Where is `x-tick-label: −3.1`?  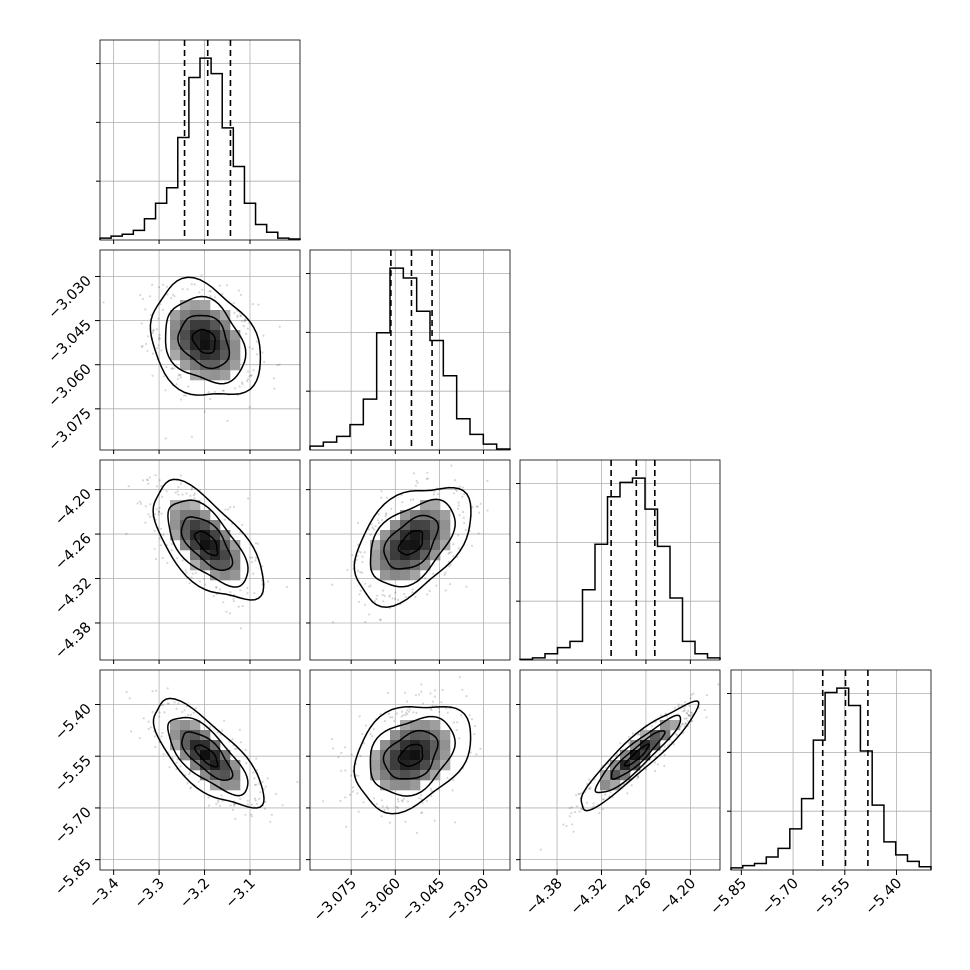
x-tick-label: −3.1 is located at coordinates (241, 894).